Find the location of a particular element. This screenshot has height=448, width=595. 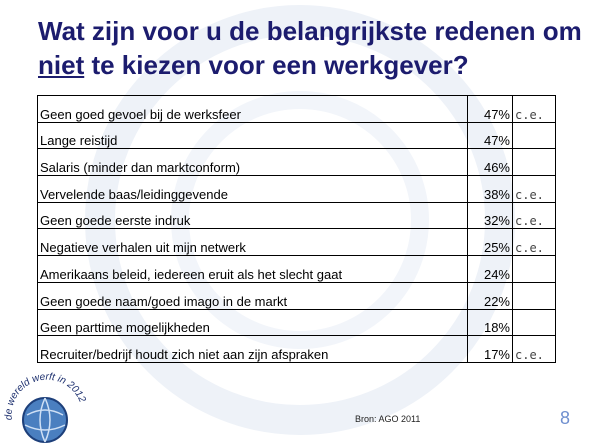

table-row: Geen goed gevoel bij de werksfeer 47% c.e. is located at coordinates (296, 109).